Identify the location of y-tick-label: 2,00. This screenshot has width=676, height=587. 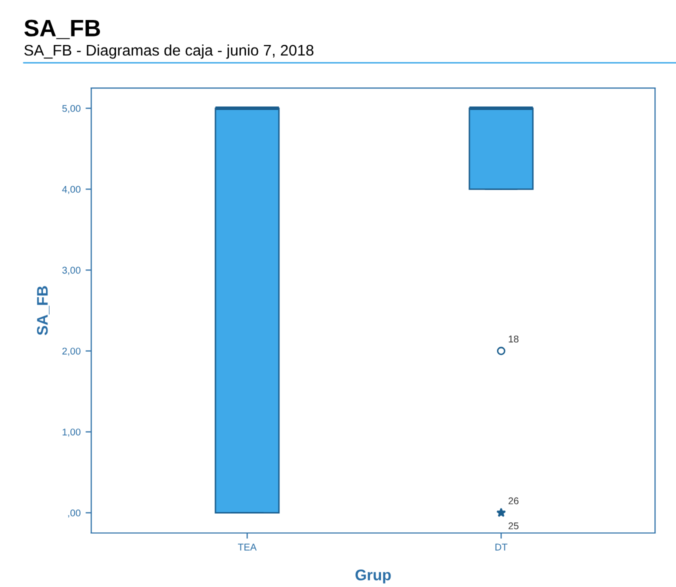
(71, 352).